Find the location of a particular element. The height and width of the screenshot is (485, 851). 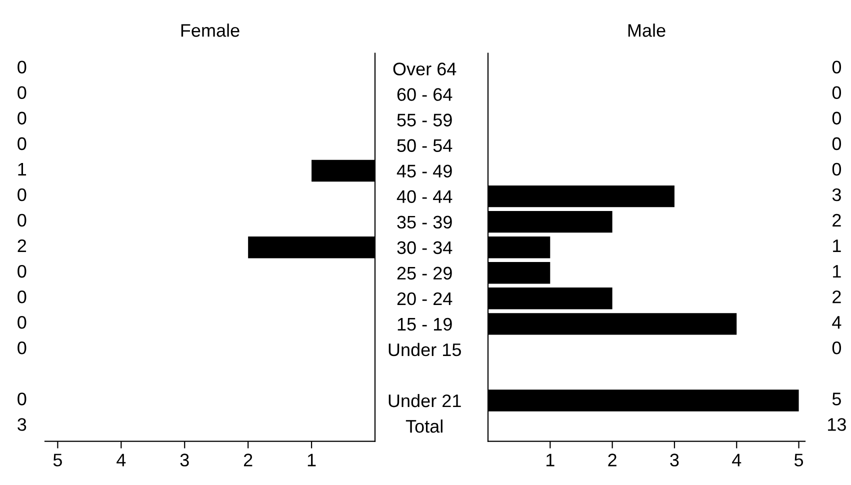

y-tick-label: 15 - 19 is located at coordinates (425, 324).